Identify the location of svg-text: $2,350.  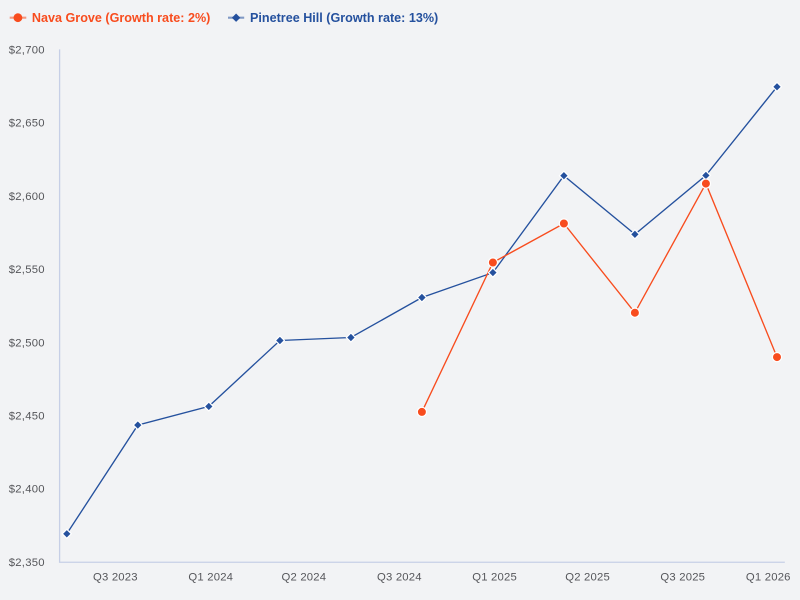
(27, 563).